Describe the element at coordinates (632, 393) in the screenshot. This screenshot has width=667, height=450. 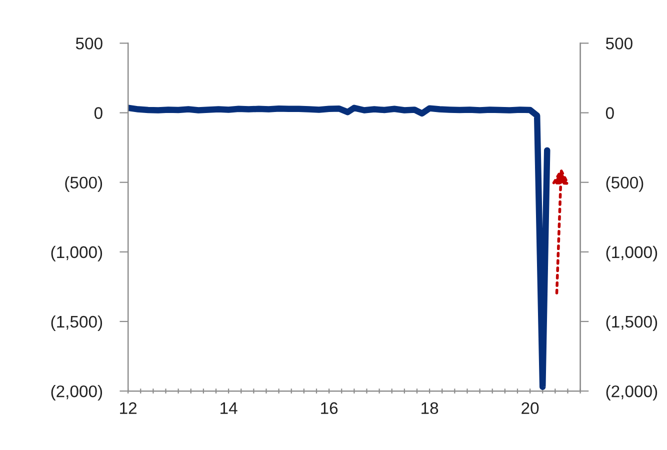
I see `y2-tick-label: (2,000)` at that location.